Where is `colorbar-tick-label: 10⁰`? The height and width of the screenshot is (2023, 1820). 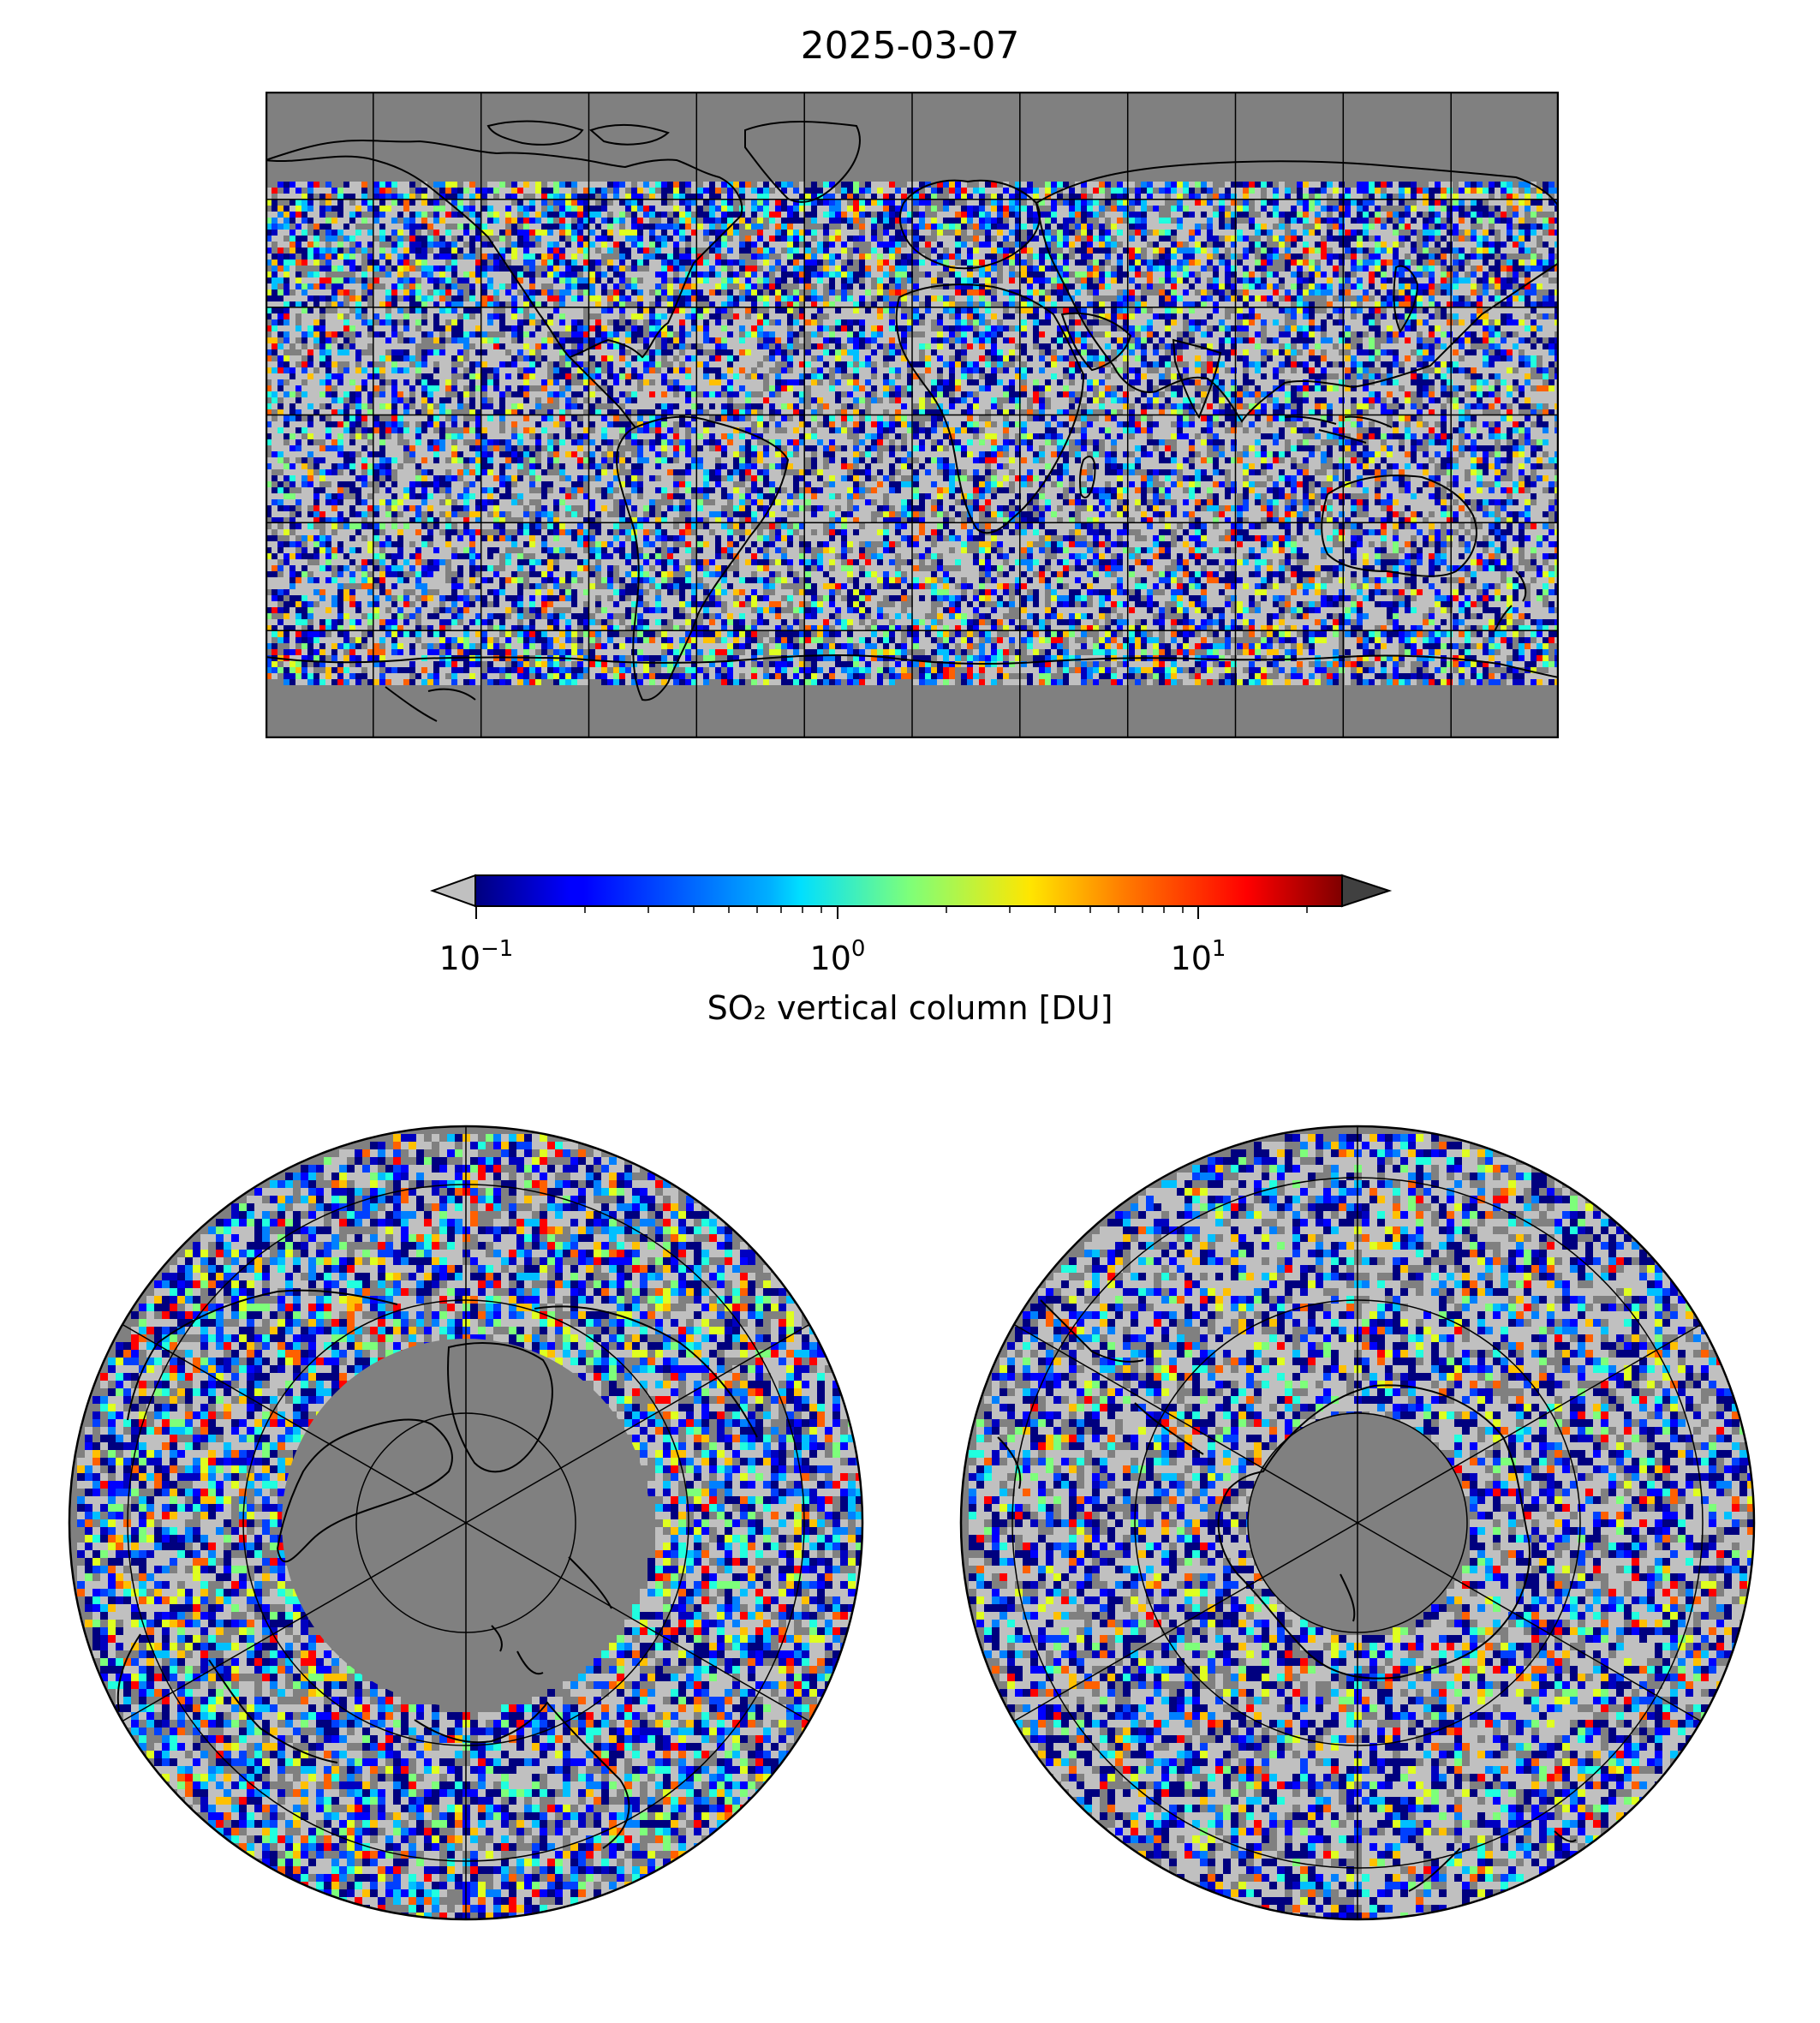
colorbar-tick-label: 10⁰ is located at coordinates (838, 956).